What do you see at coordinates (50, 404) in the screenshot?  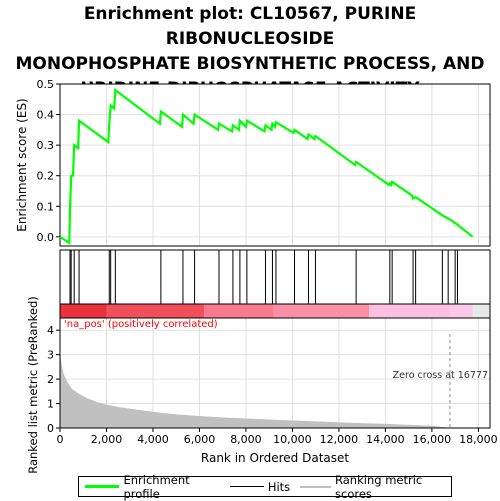 I see `metric-ytick-label: 1` at bounding box center [50, 404].